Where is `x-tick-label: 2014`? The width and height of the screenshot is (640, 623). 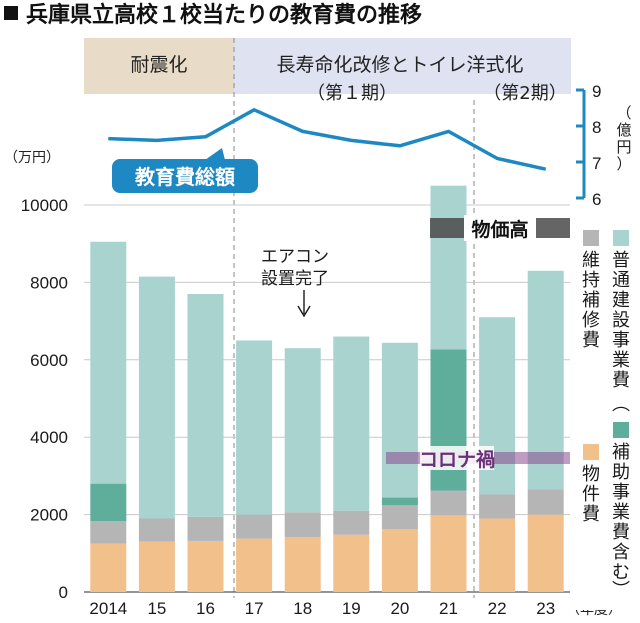 x-tick-label: 2014 is located at coordinates (108, 608).